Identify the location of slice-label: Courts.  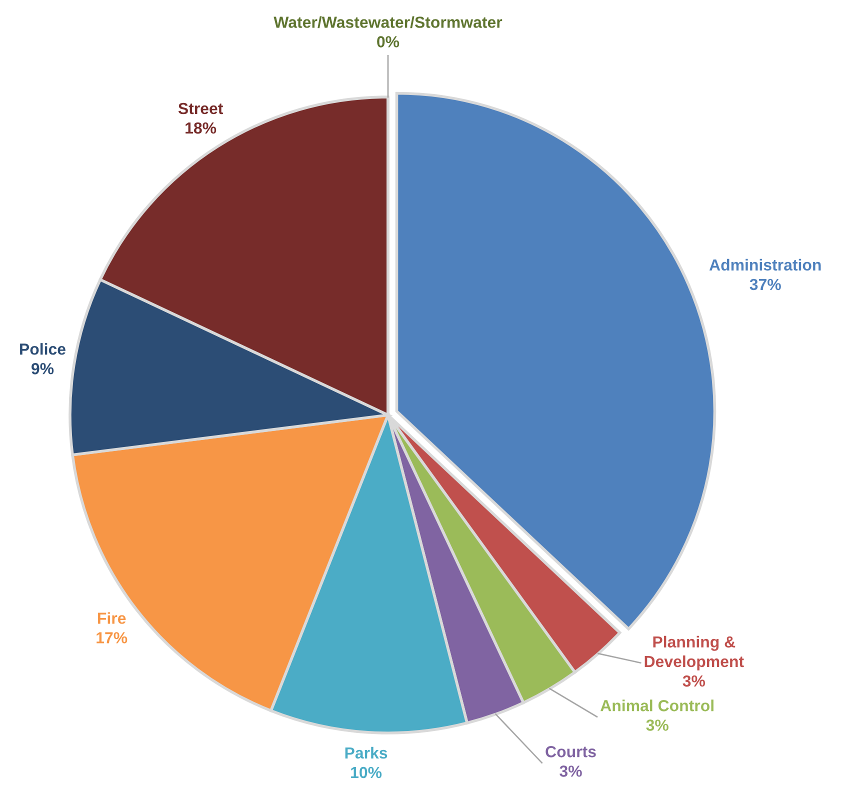
(571, 752).